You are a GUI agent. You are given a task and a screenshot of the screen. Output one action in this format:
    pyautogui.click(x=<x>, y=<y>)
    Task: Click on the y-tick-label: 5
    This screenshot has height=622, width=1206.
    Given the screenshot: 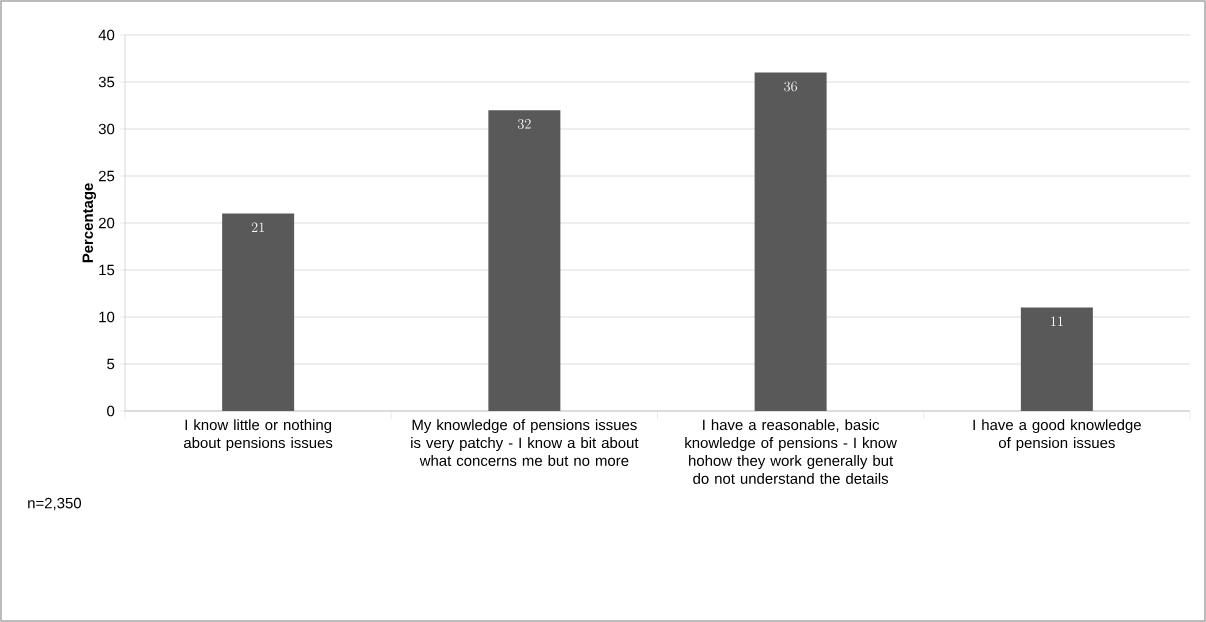 What is the action you would take?
    pyautogui.click(x=111, y=364)
    